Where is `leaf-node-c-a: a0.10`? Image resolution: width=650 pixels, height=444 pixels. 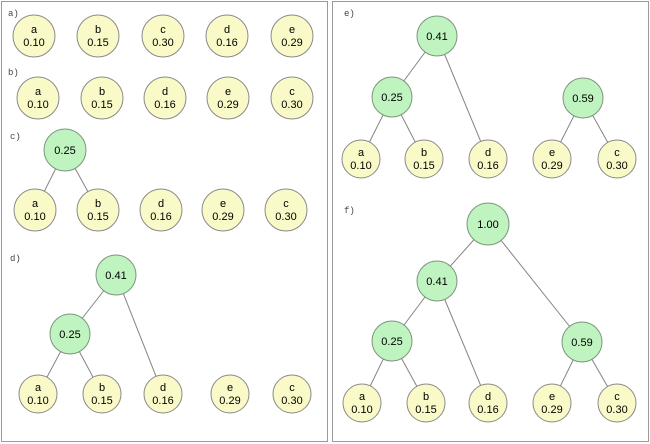
leaf-node-c-a: a0.10 is located at coordinates (35, 210).